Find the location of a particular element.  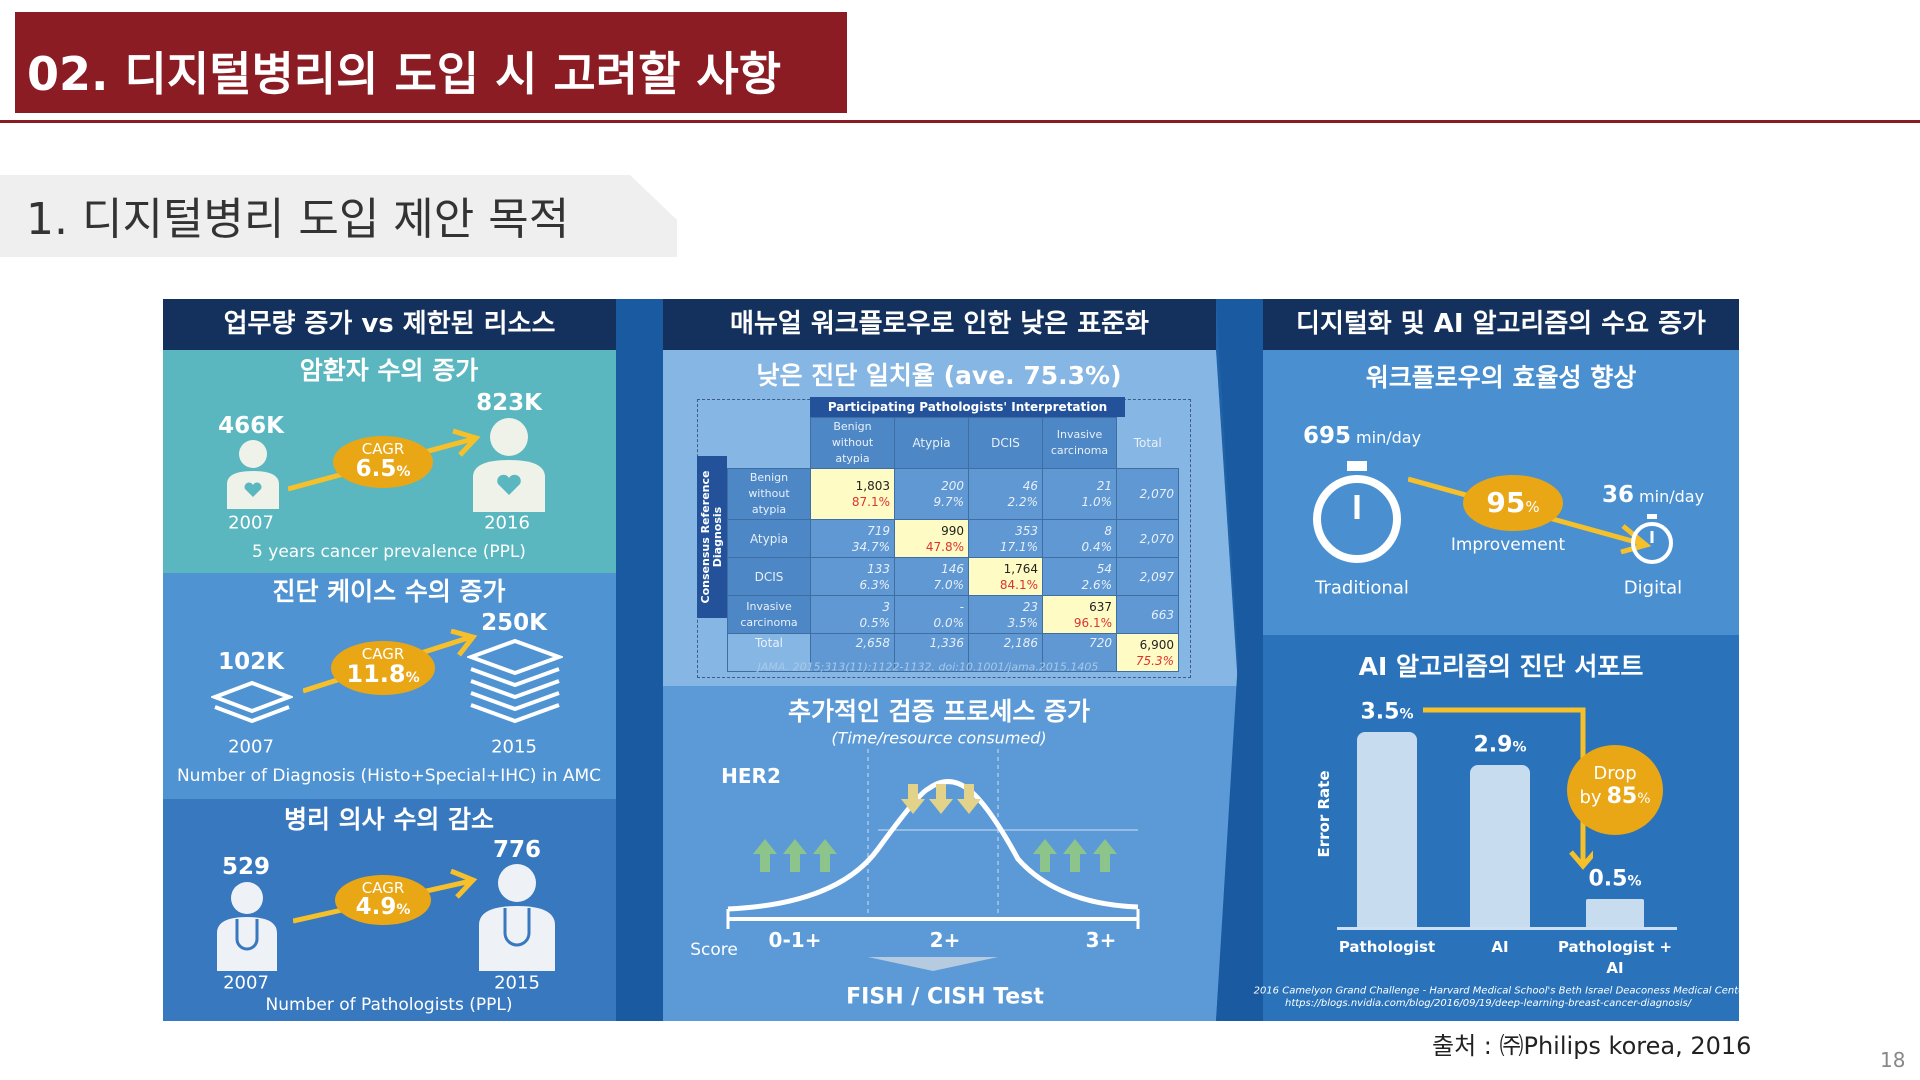

traditional-rate: 695 min/day is located at coordinates (1362, 436).